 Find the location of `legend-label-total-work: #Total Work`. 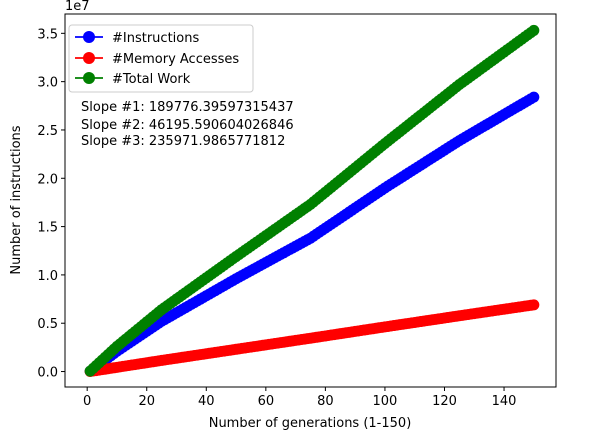

legend-label-total-work: #Total Work is located at coordinates (151, 79).